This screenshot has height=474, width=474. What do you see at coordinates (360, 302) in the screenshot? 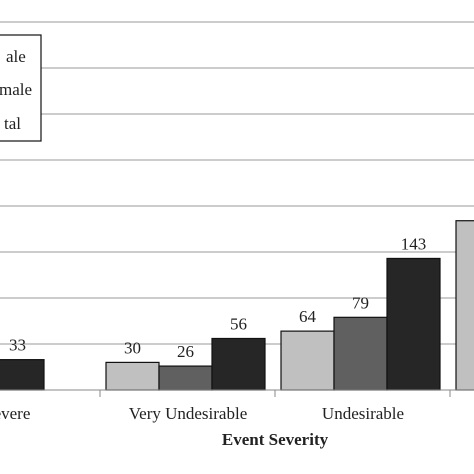
I see `value-label: 79` at bounding box center [360, 302].